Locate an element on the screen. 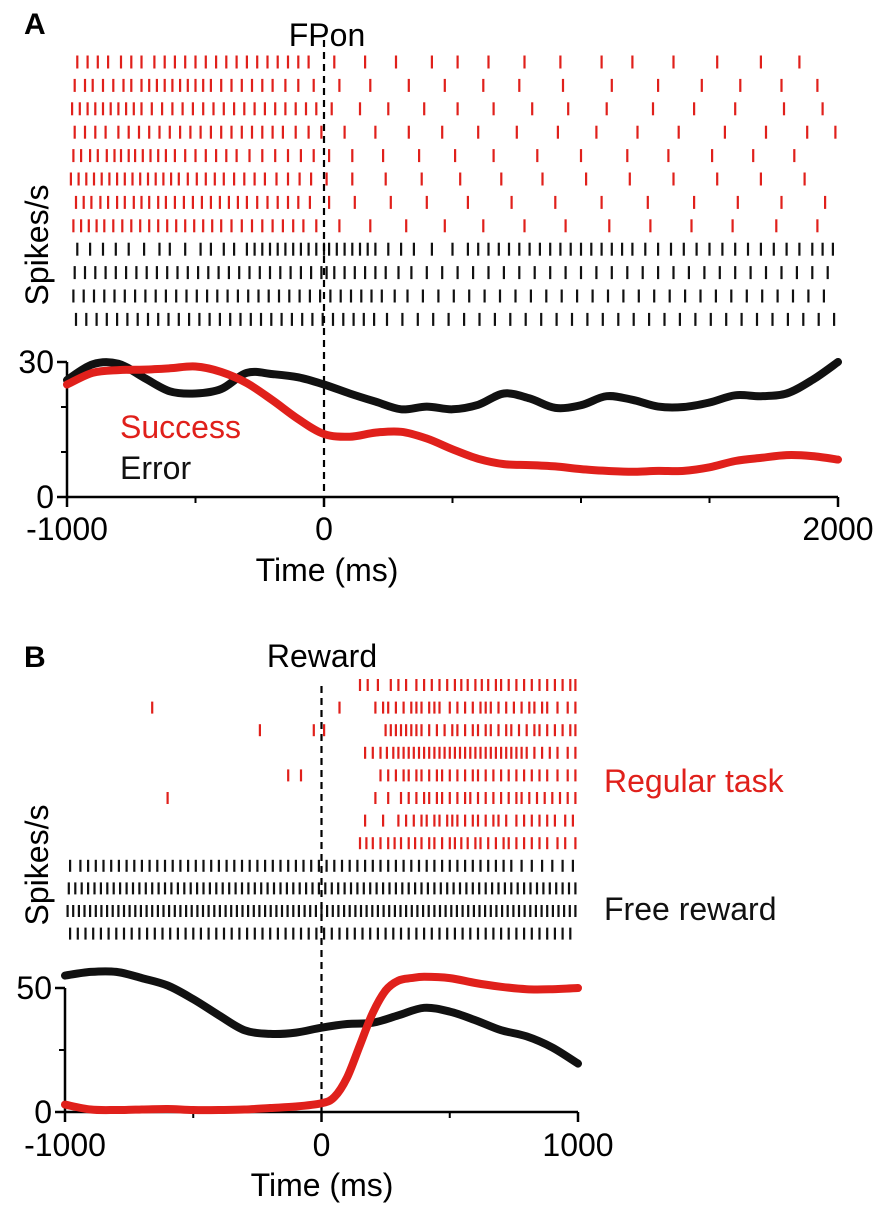 The width and height of the screenshot is (892, 1220). panel-a-event-label: FPon is located at coordinates (327, 35).